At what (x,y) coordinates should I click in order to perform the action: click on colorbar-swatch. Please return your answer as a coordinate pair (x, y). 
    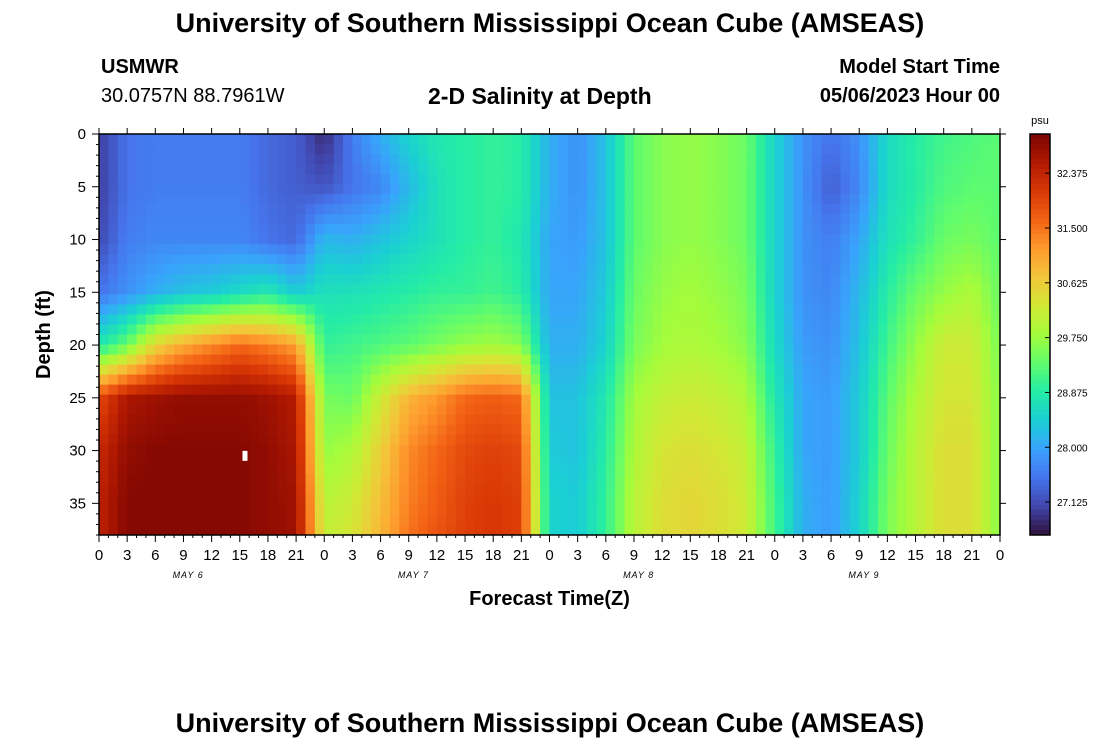
    Looking at the image, I should click on (1040, 227).